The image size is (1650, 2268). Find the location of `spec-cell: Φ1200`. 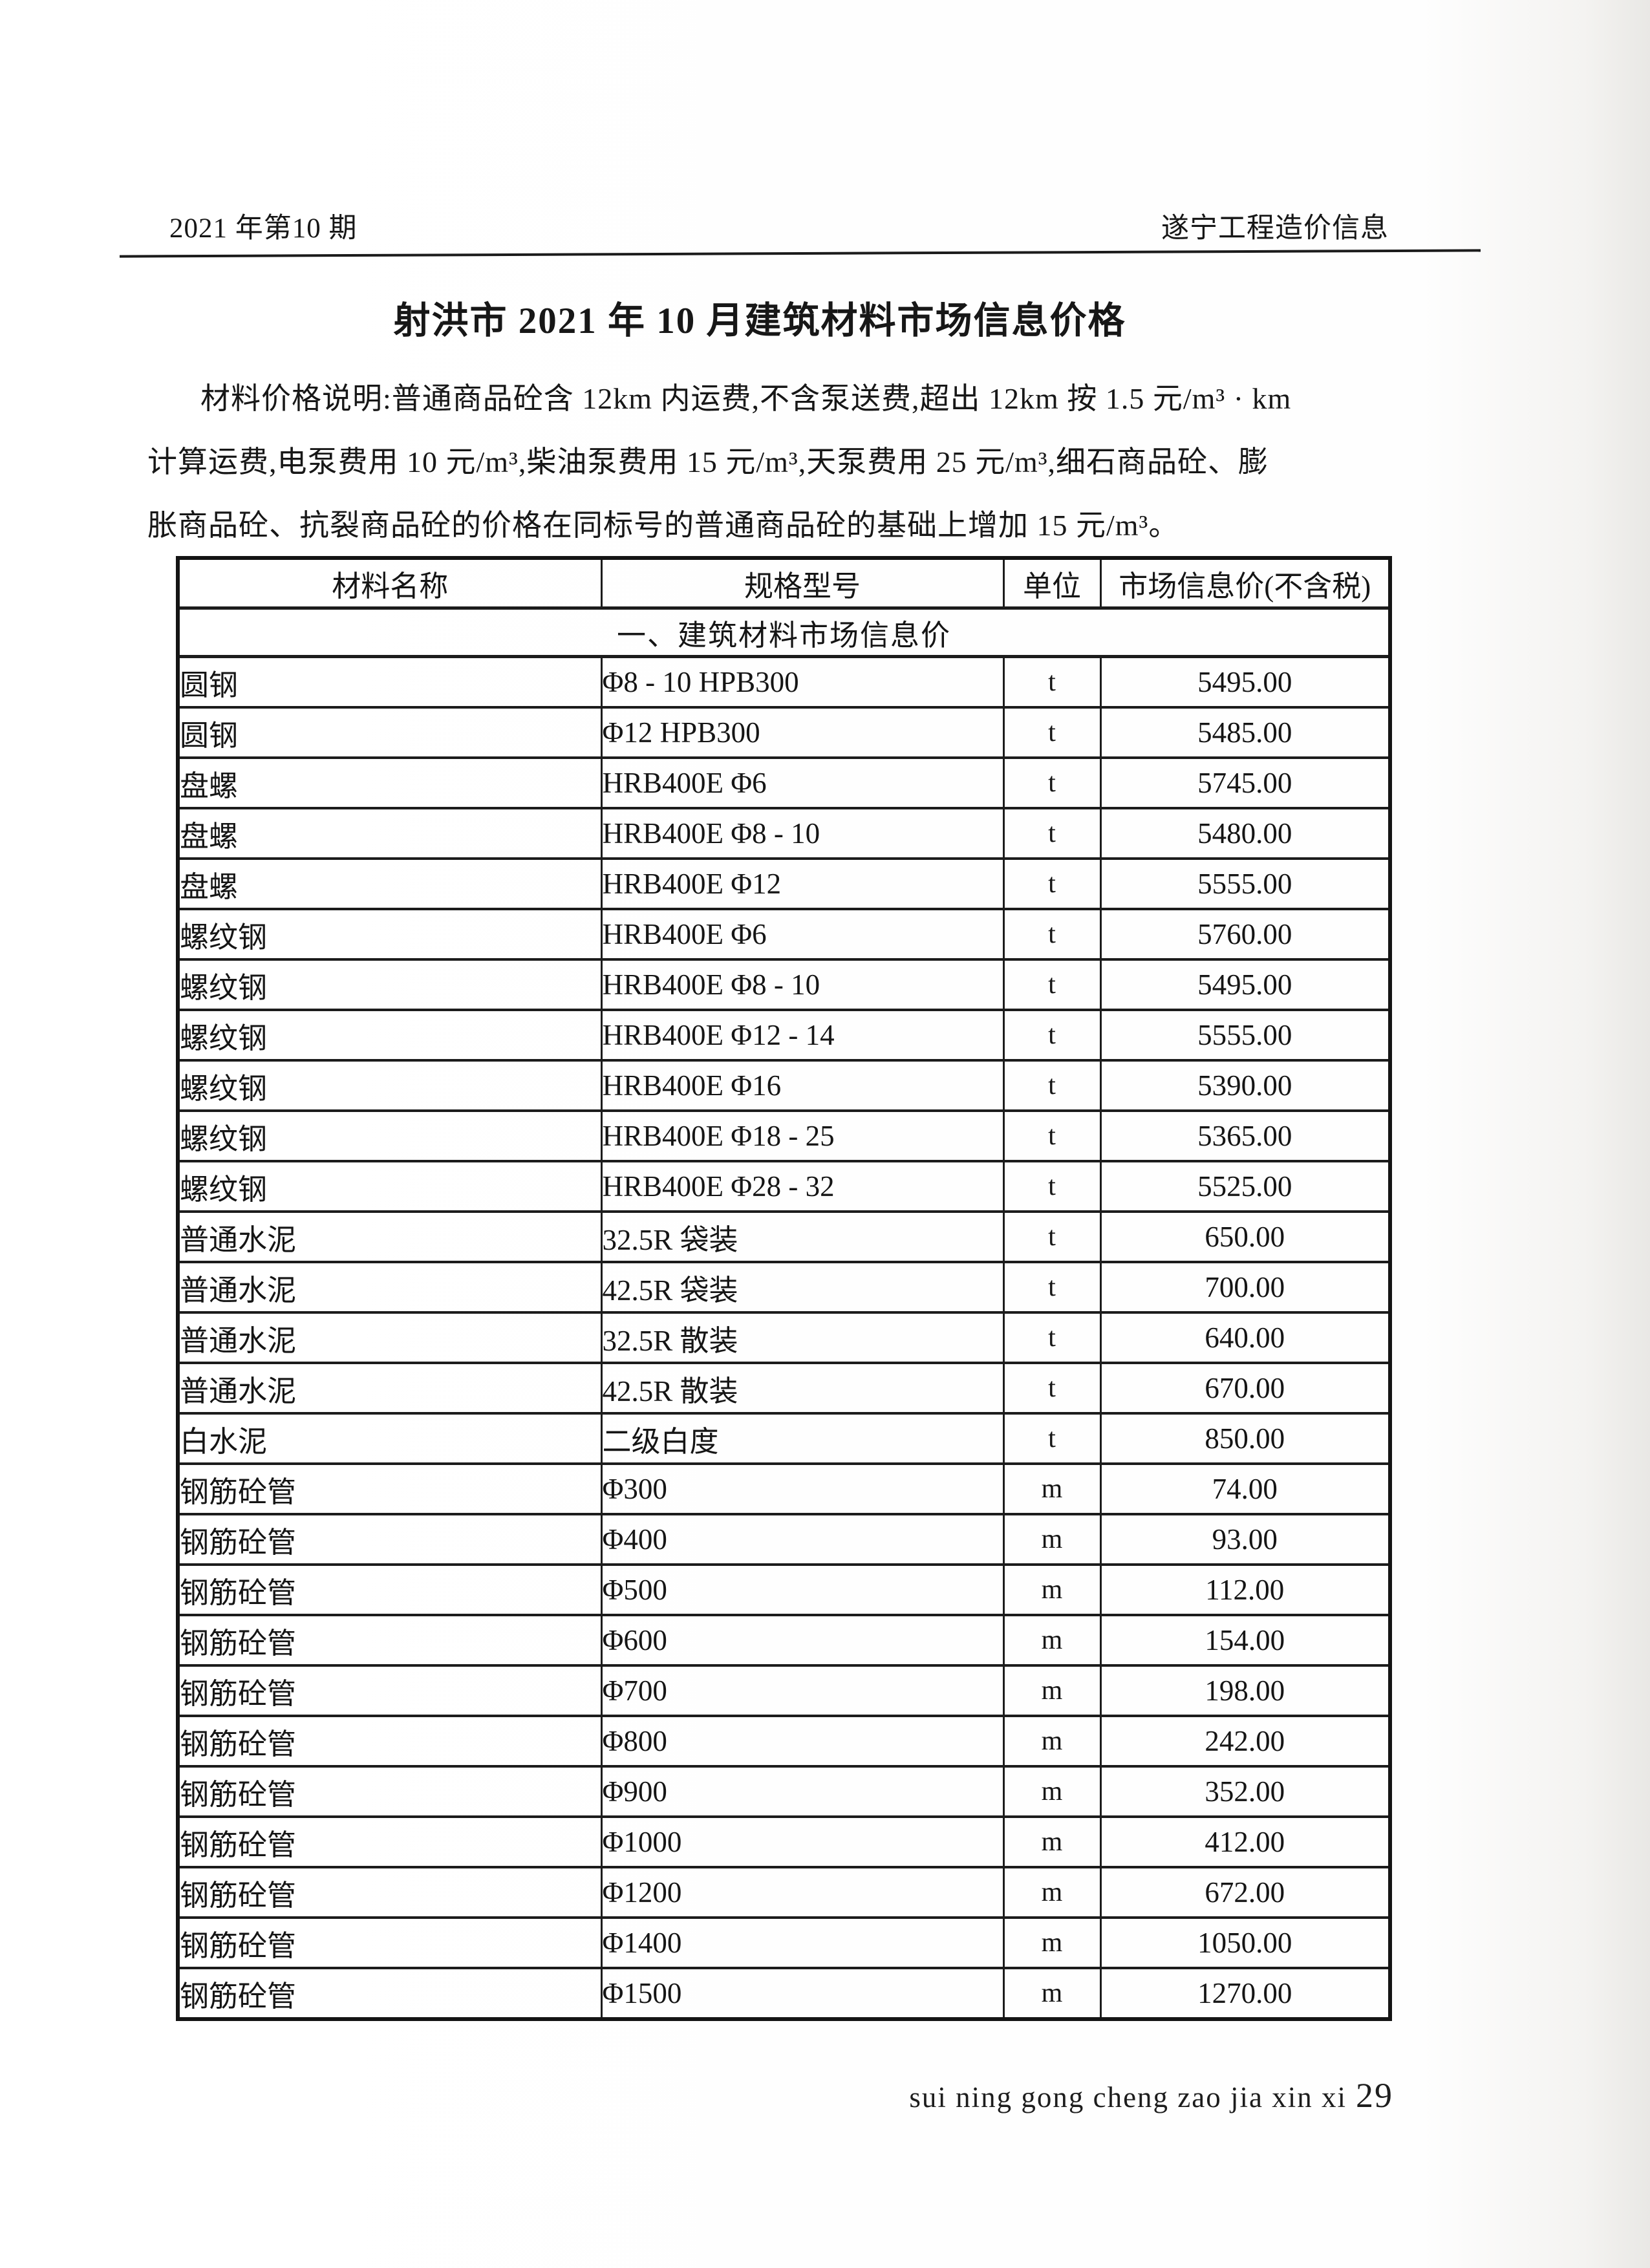

spec-cell: Φ1200 is located at coordinates (802, 1892).